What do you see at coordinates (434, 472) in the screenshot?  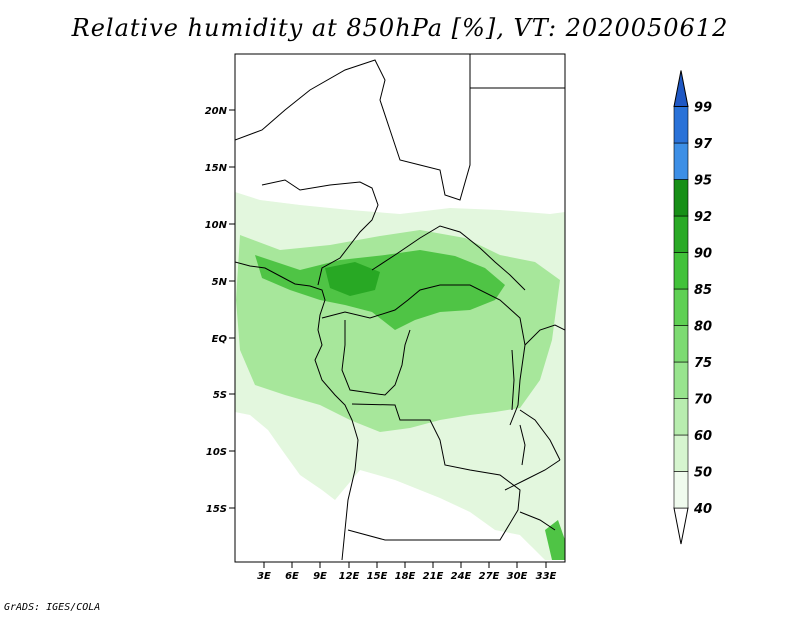 I see `border-angola` at bounding box center [434, 472].